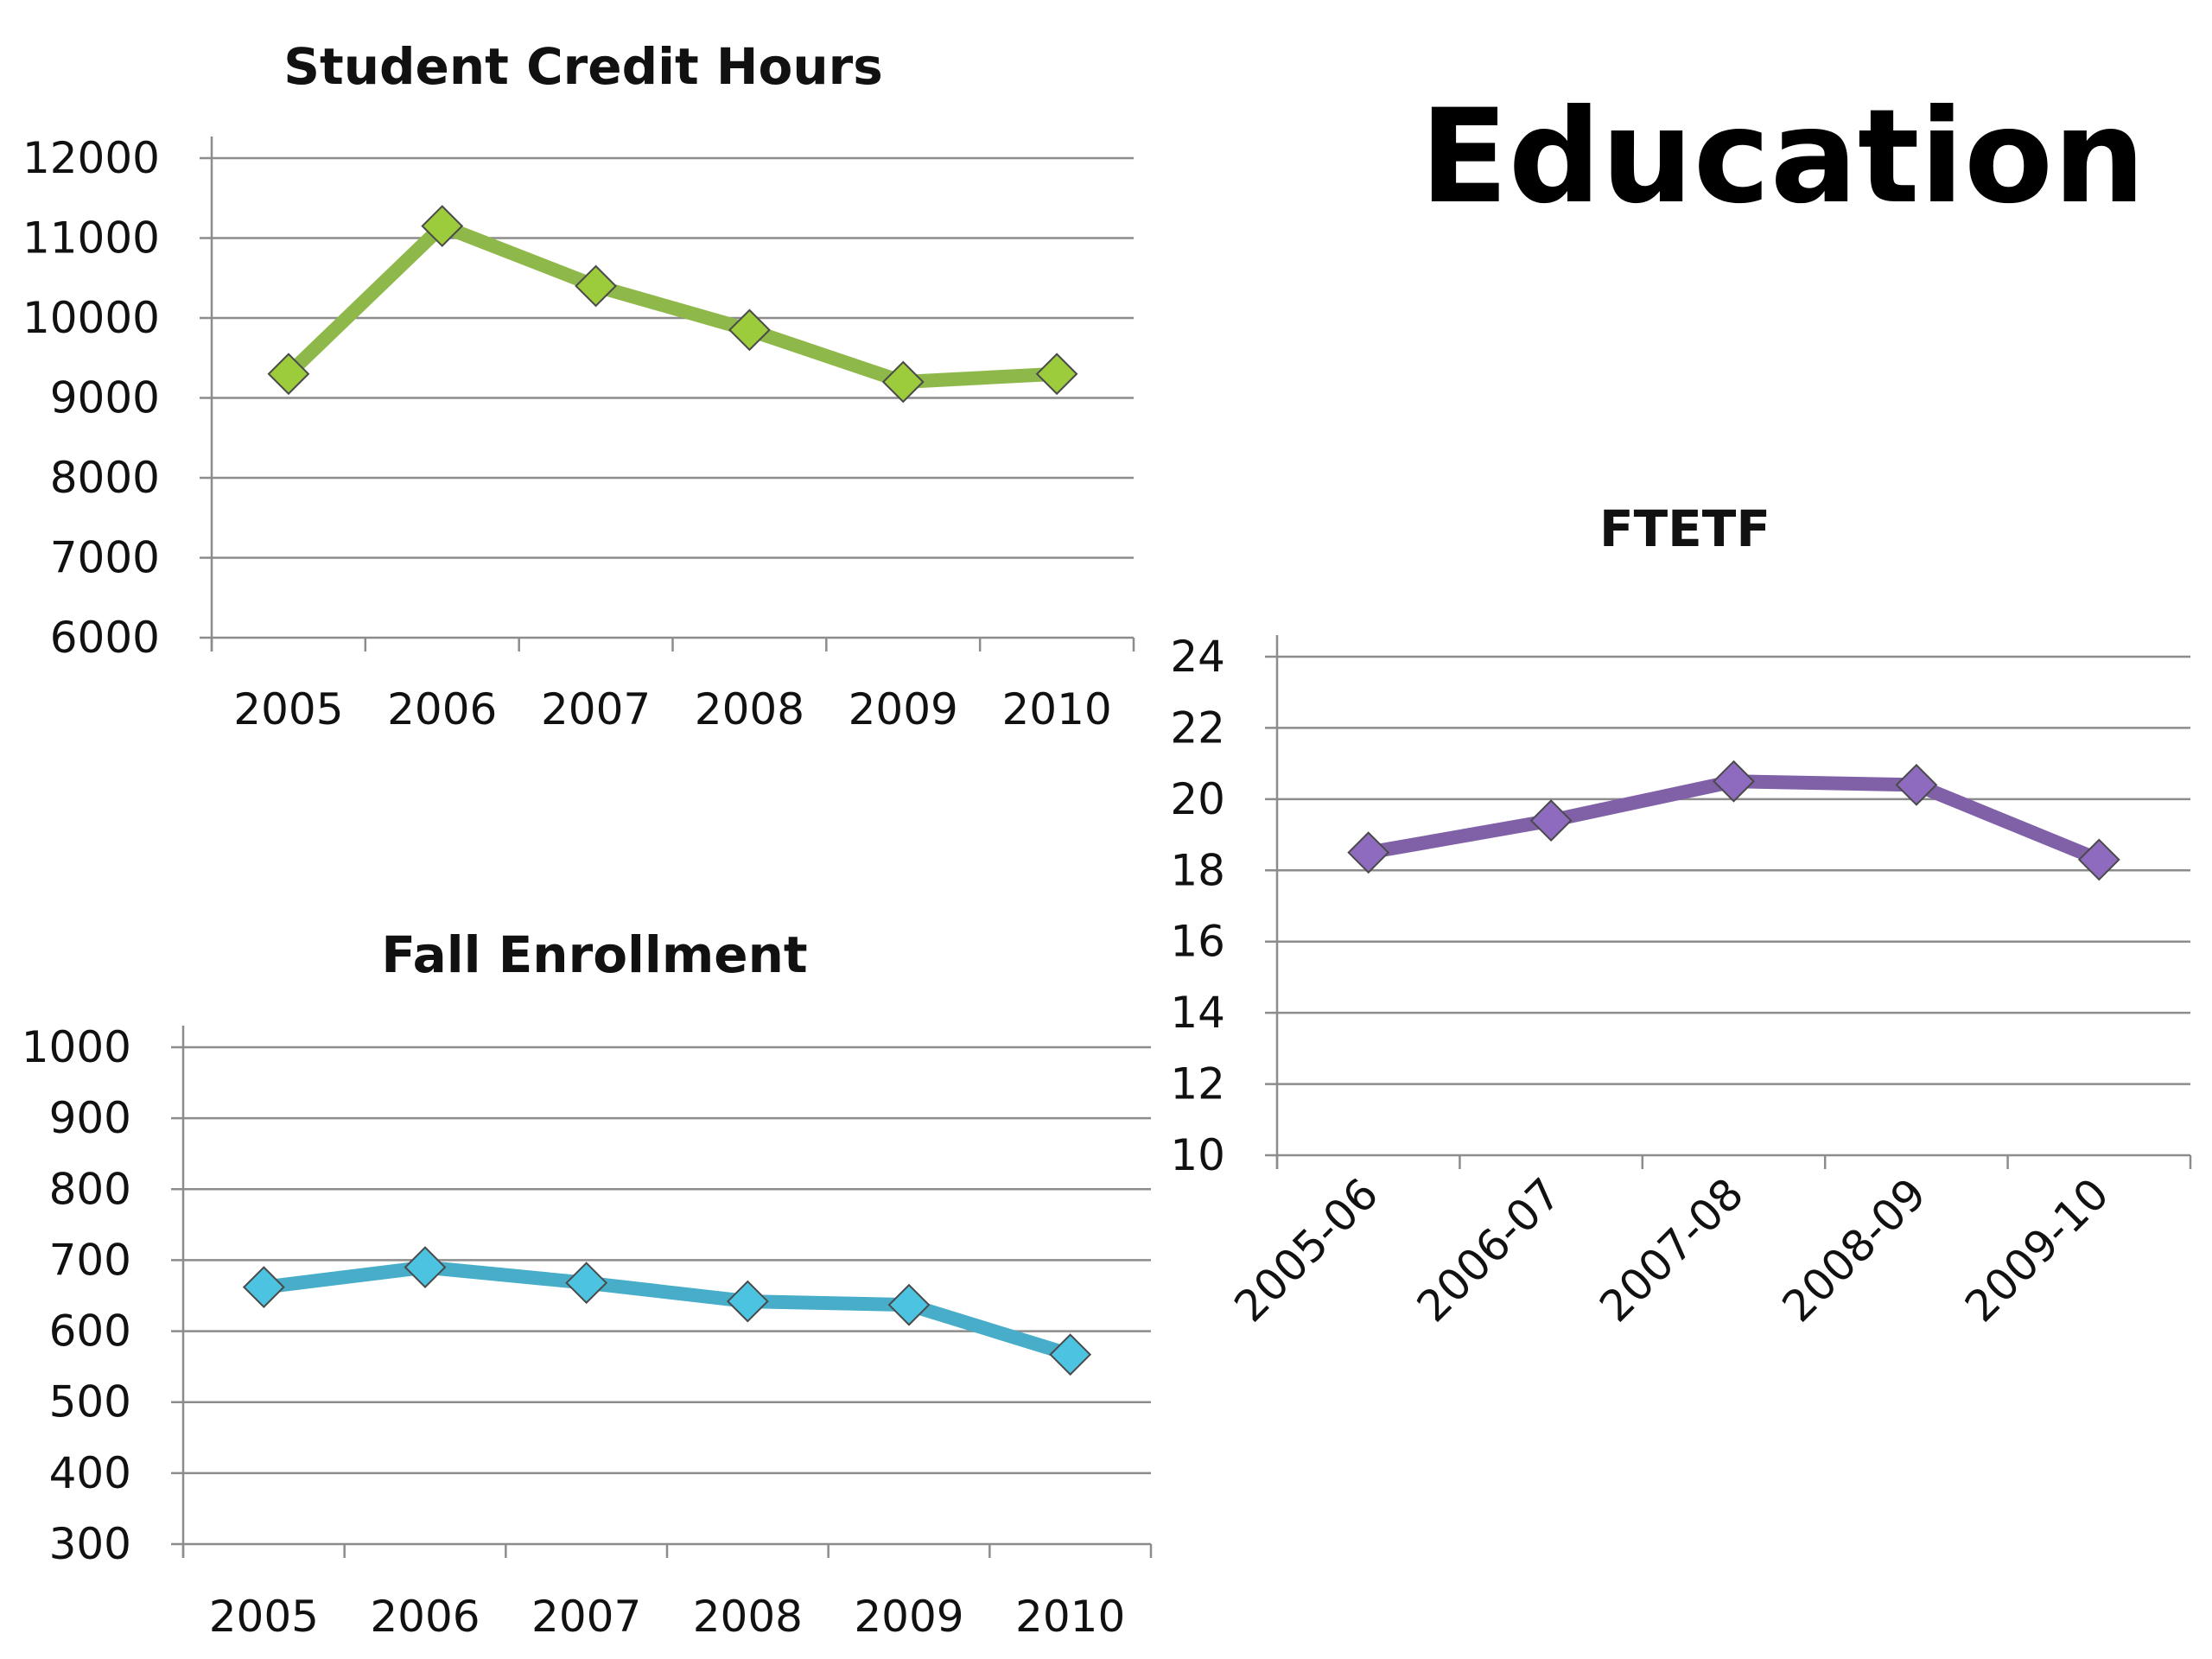  Describe the element at coordinates (1197, 942) in the screenshot. I see `y-tick-label: 16` at that location.